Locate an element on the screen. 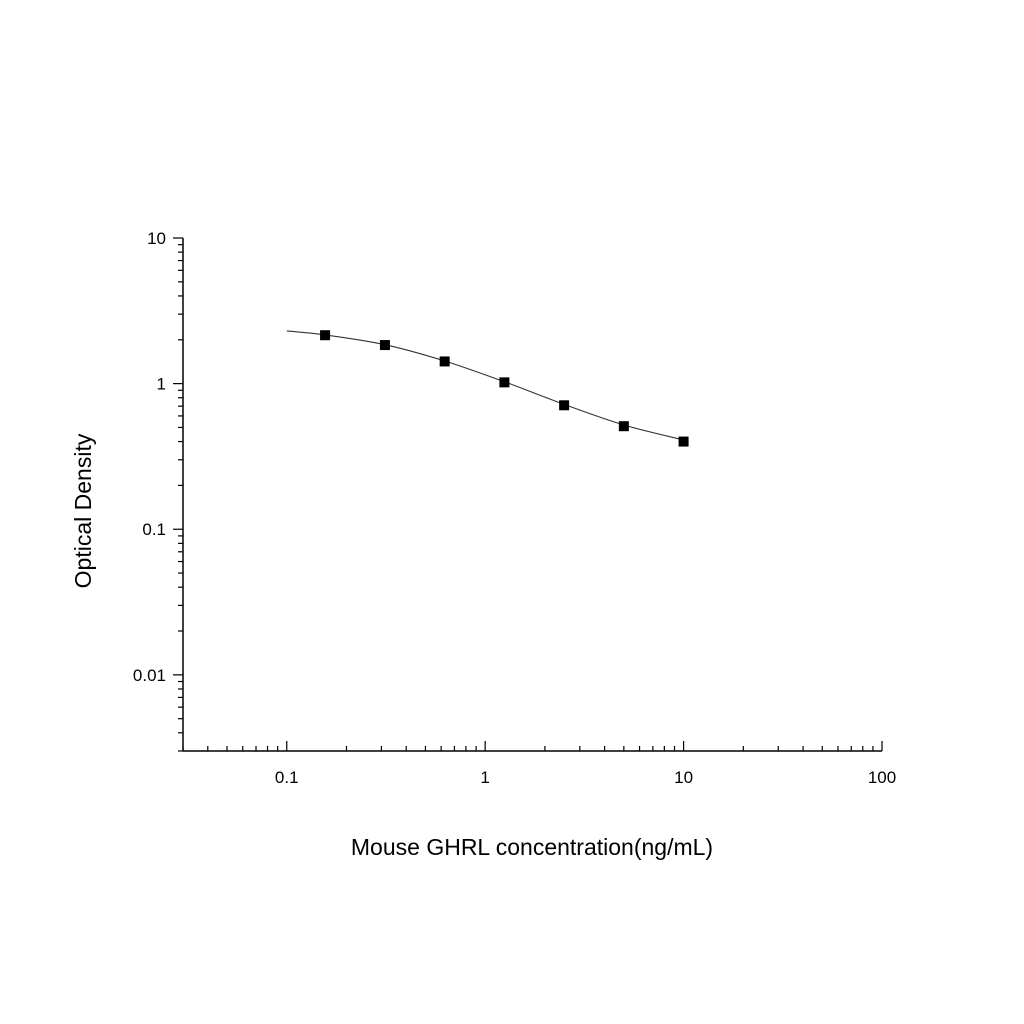 The image size is (1024, 1024). x-axis-title: Mouse GHRL concentration(ng/mL) is located at coordinates (532, 847).